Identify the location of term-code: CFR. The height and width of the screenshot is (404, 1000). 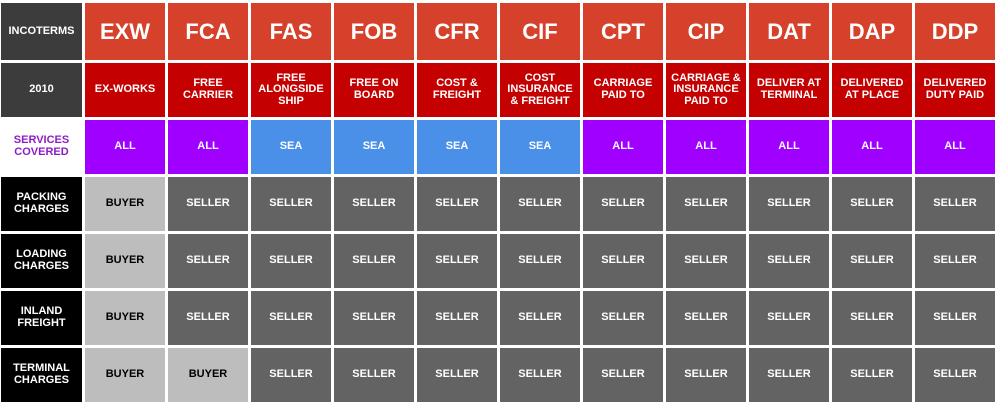
(457, 31).